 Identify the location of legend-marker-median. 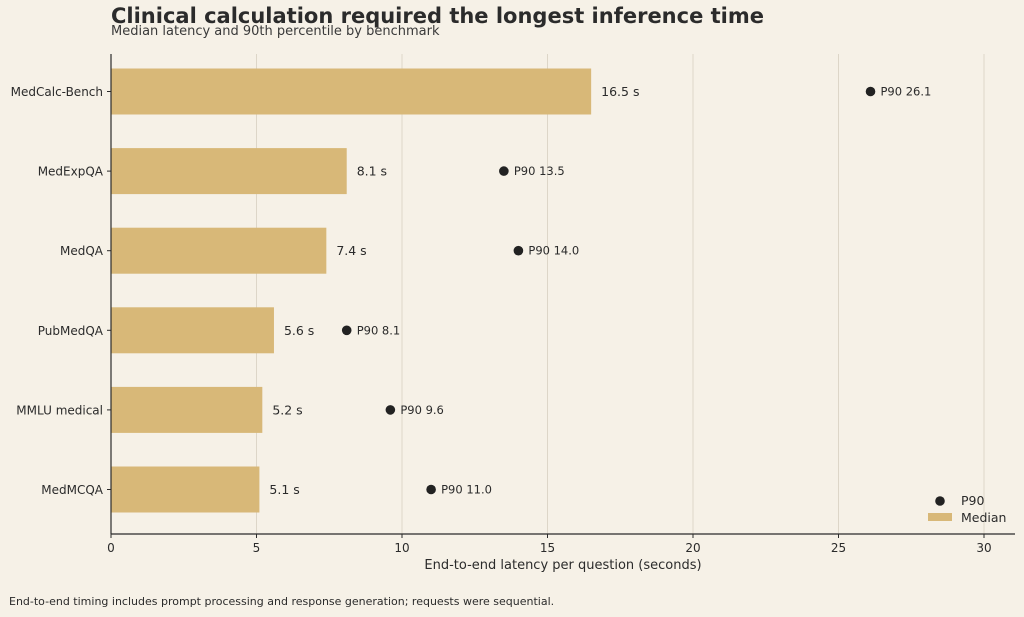
(940, 517).